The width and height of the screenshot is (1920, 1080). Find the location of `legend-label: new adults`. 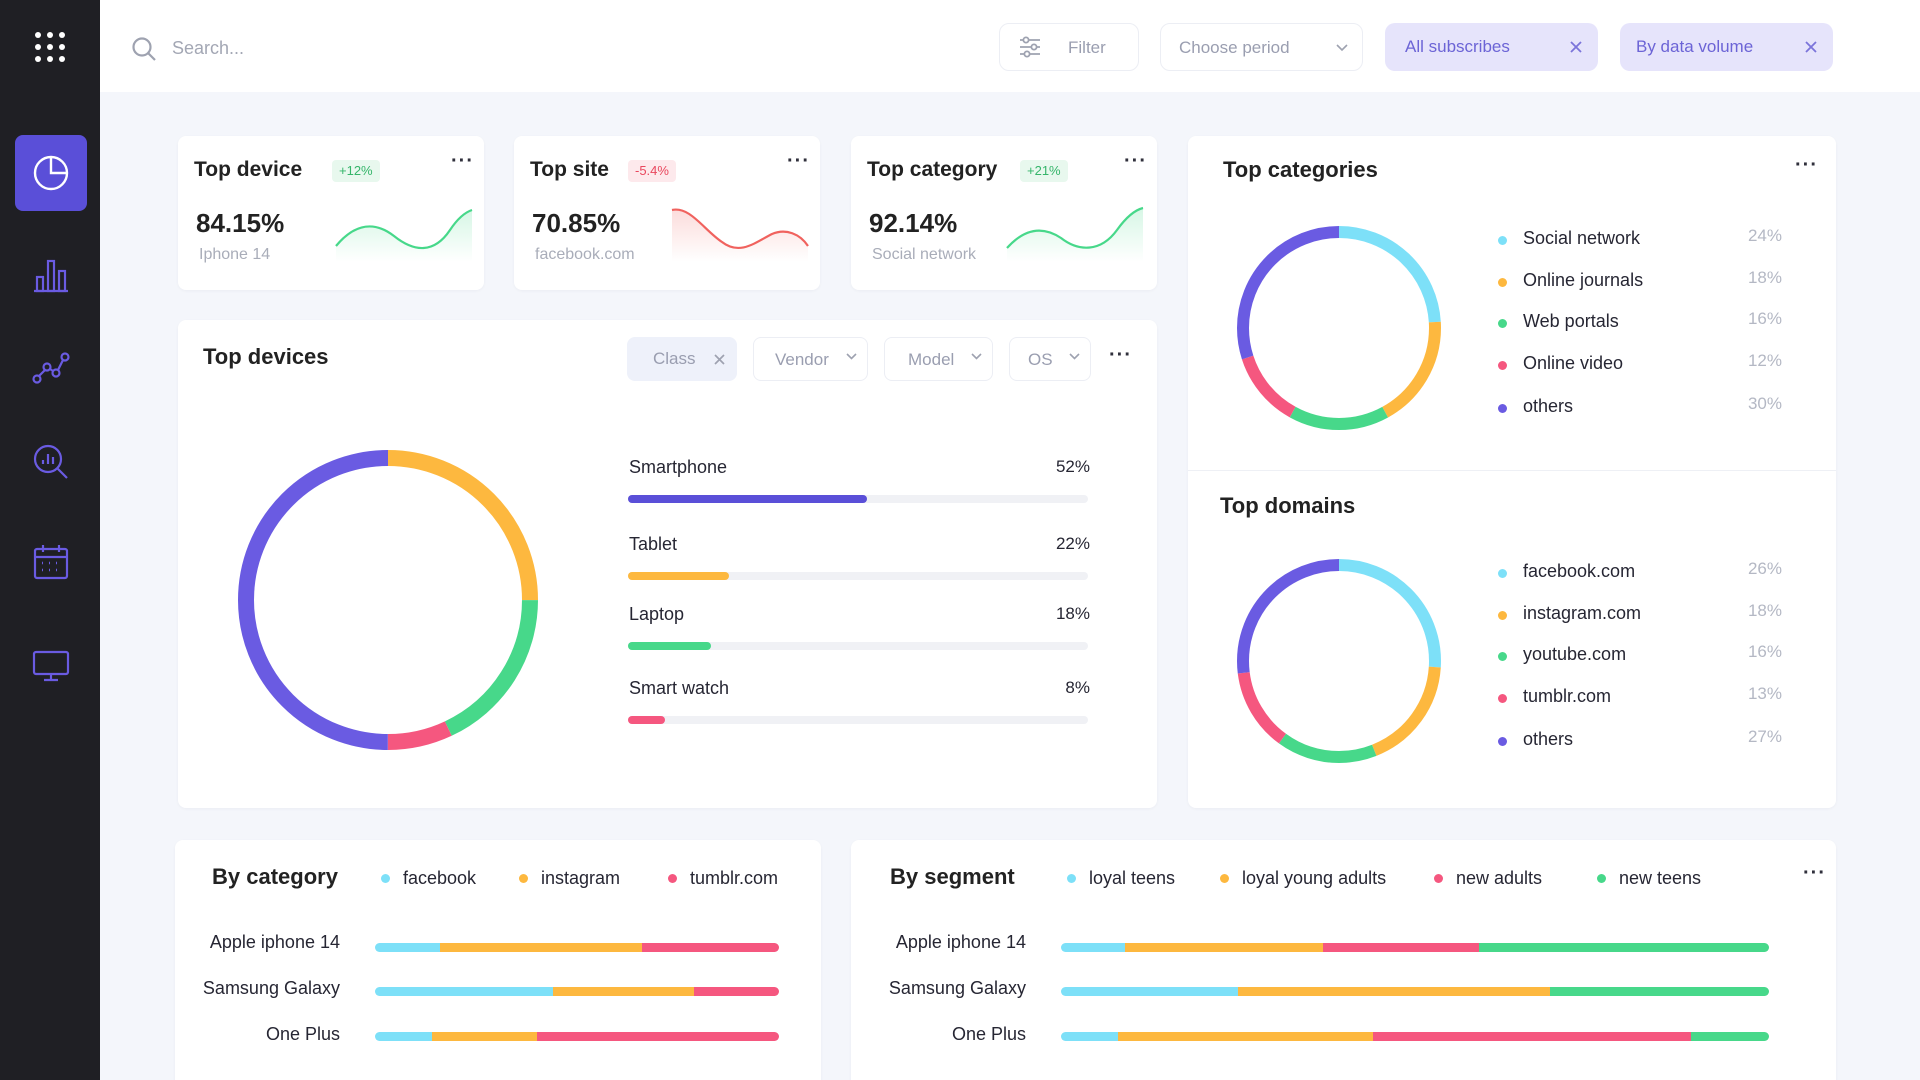

legend-label: new adults is located at coordinates (1499, 878).